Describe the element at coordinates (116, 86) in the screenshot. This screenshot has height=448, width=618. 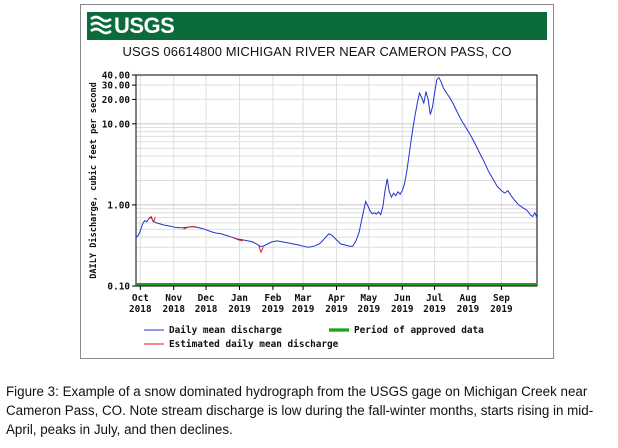
I see `y-tick-label: 30.00` at that location.